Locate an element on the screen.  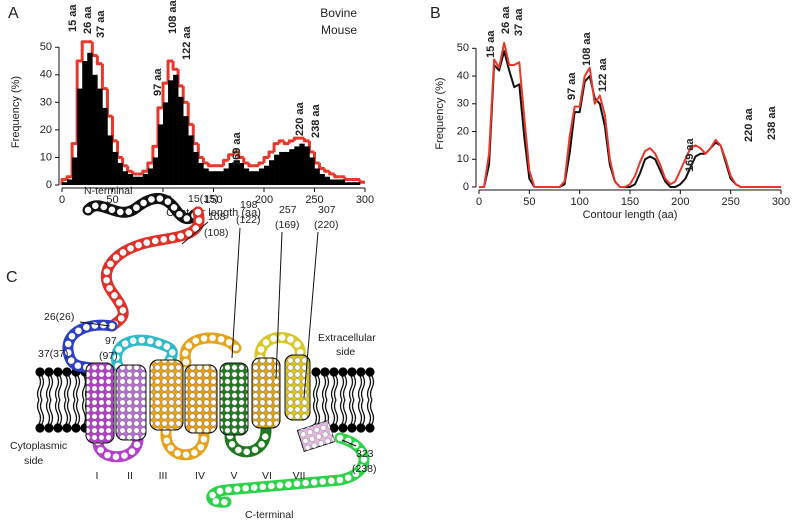
panel-label: B is located at coordinates (435, 13).